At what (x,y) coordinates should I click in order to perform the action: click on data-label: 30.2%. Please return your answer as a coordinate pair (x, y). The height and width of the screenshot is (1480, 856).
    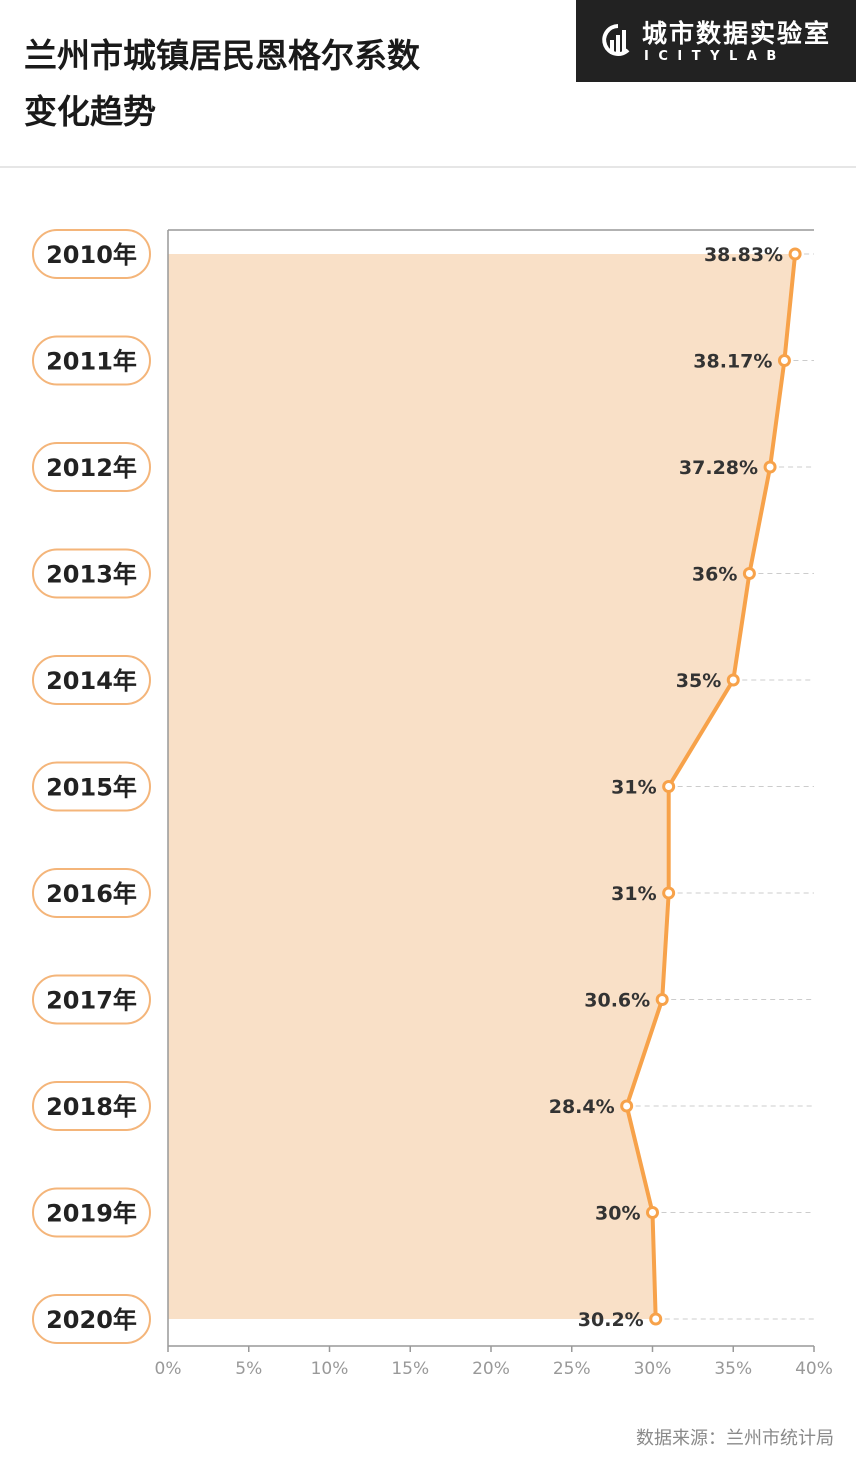
    Looking at the image, I should click on (611, 1320).